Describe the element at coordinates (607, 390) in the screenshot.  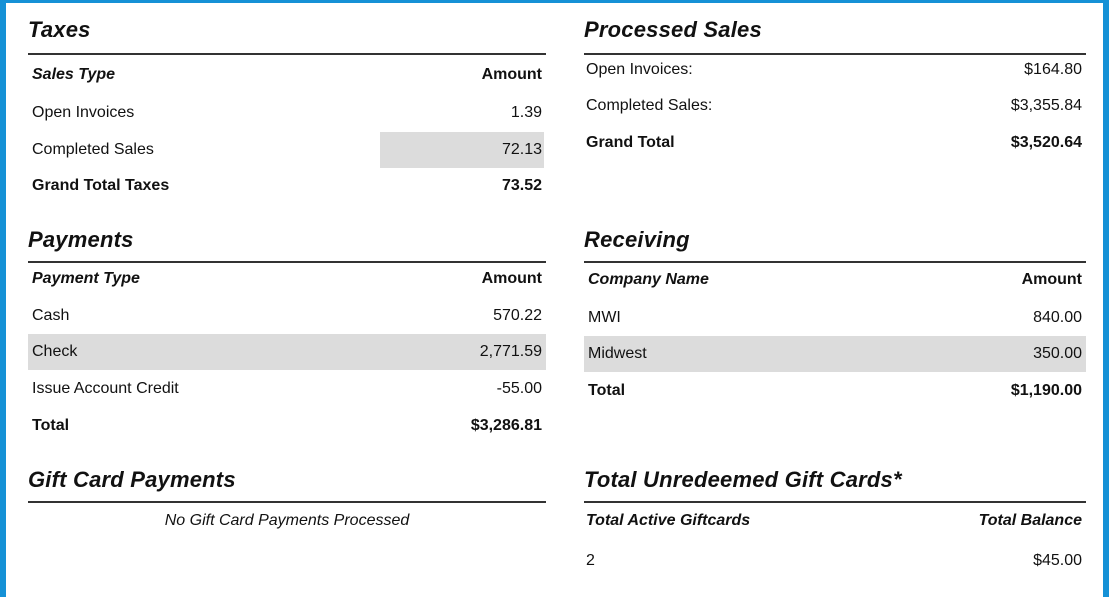
I see `receiving-total-label: Total` at that location.